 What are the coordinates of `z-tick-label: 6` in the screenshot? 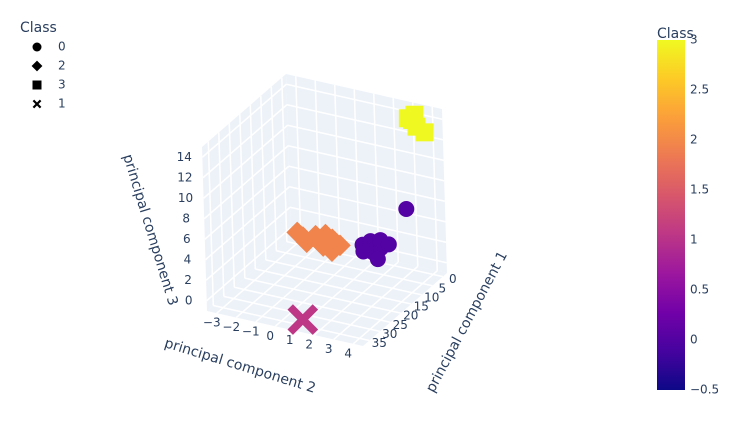 It's located at (187, 239).